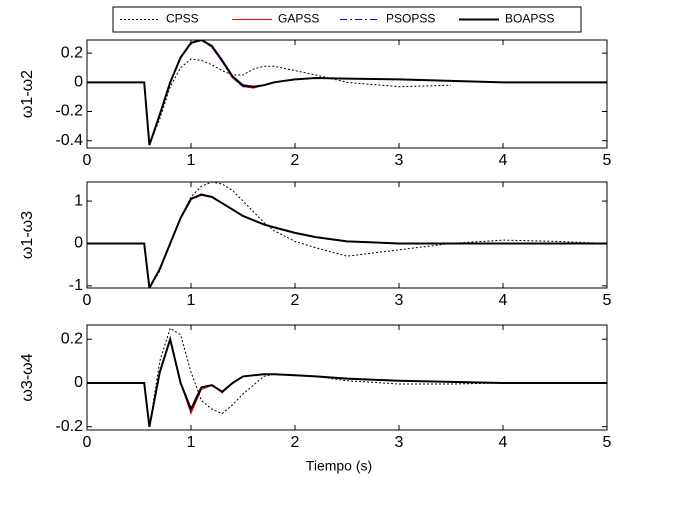 This screenshot has height=505, width=673. I want to click on y-tick-label: 1, so click(78, 200).